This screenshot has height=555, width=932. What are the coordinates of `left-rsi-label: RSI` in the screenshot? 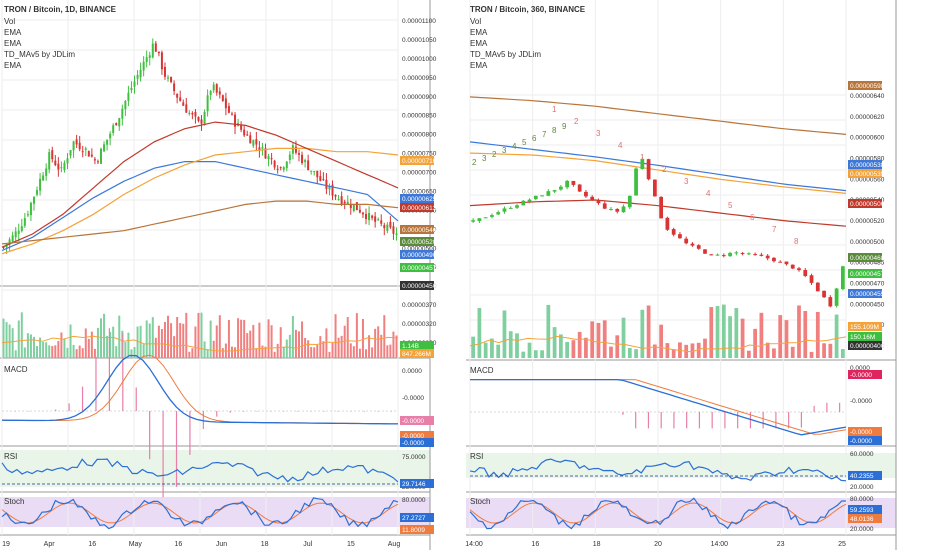 It's located at (10, 456).